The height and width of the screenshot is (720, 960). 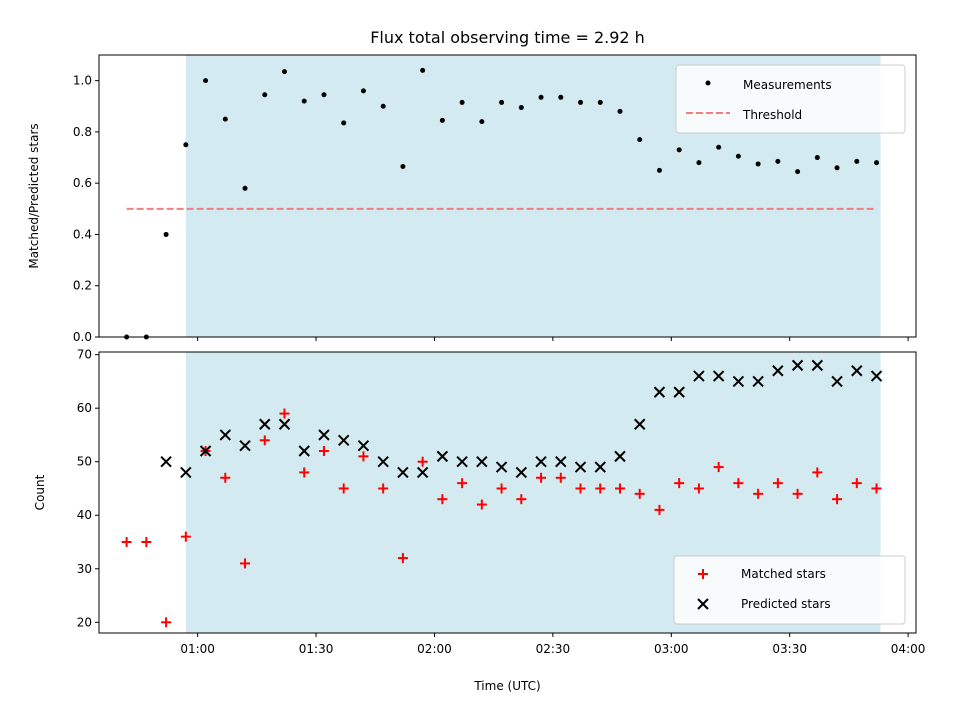 I want to click on y-tick-label: 60, so click(x=84, y=408).